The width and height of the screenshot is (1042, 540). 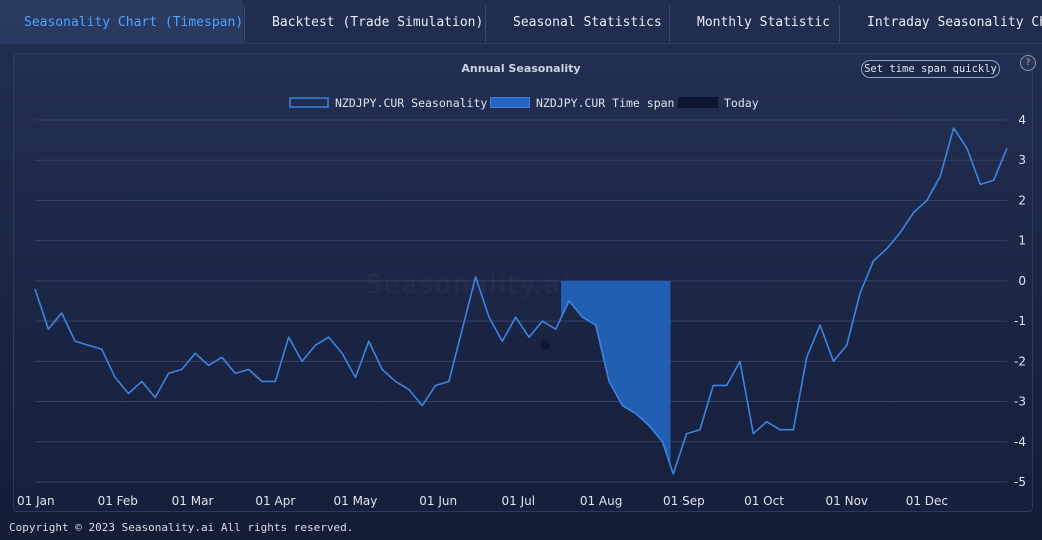 What do you see at coordinates (1022, 241) in the screenshot?
I see `y-tick-label: 1` at bounding box center [1022, 241].